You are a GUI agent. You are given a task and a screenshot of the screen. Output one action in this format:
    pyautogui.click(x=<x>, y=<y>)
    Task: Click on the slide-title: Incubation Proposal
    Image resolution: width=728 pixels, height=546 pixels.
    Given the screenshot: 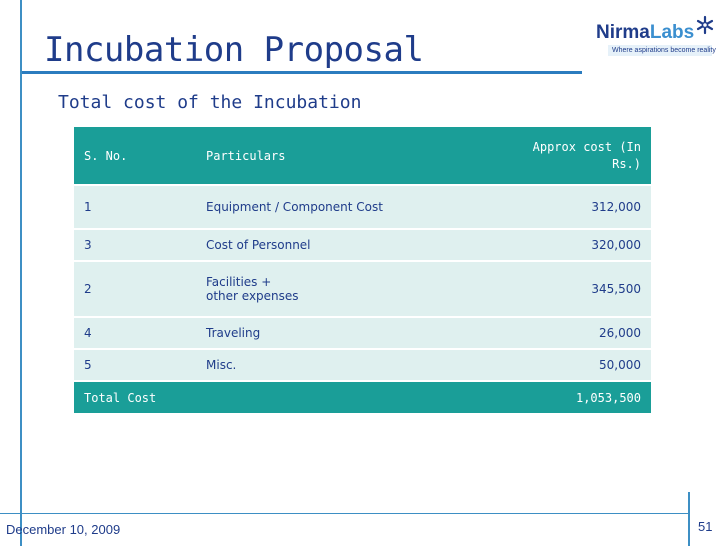 What is the action you would take?
    pyautogui.click(x=234, y=50)
    